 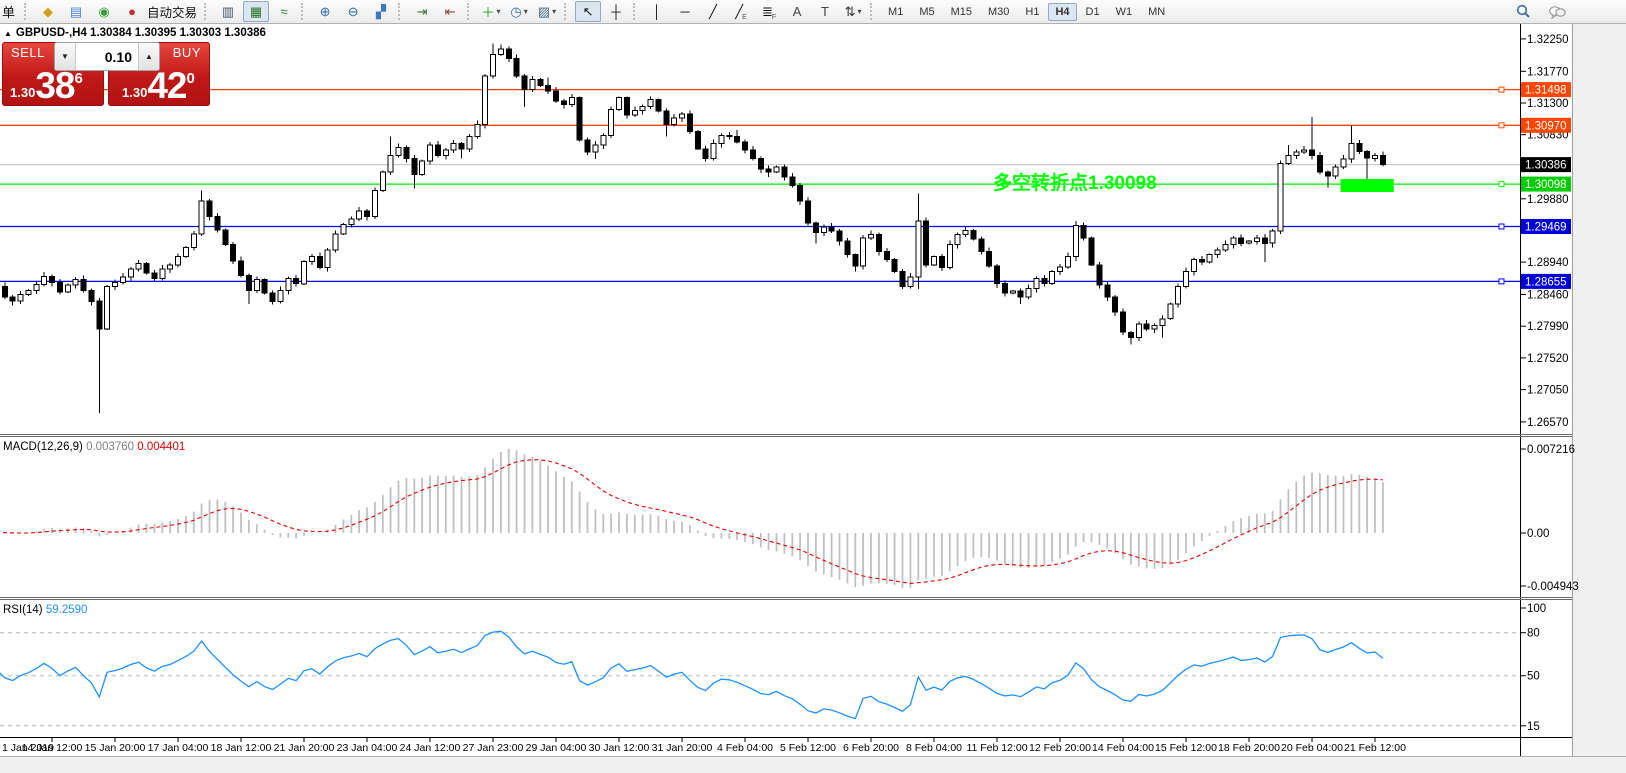 What do you see at coordinates (28, 52) in the screenshot?
I see `sell-label: SELL` at bounding box center [28, 52].